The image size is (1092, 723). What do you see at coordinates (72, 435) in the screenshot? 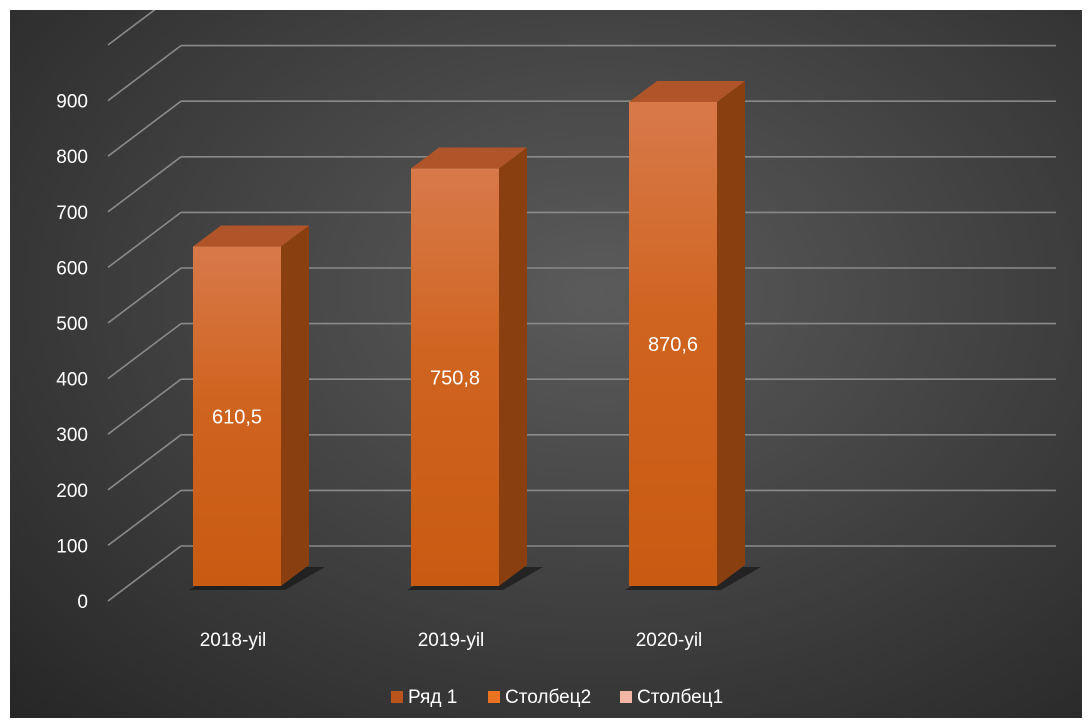
I see `y-tick-label: 300` at bounding box center [72, 435].